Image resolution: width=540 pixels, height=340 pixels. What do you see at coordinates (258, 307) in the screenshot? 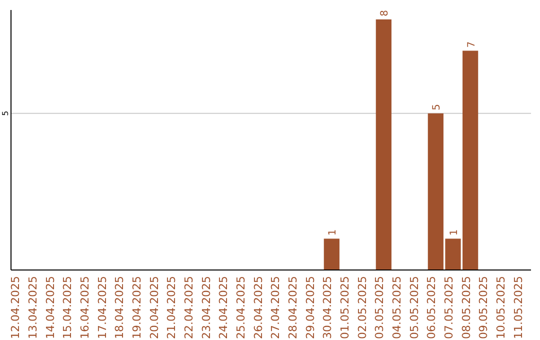
I see `x-tick-label: 26.04.2025` at bounding box center [258, 307].